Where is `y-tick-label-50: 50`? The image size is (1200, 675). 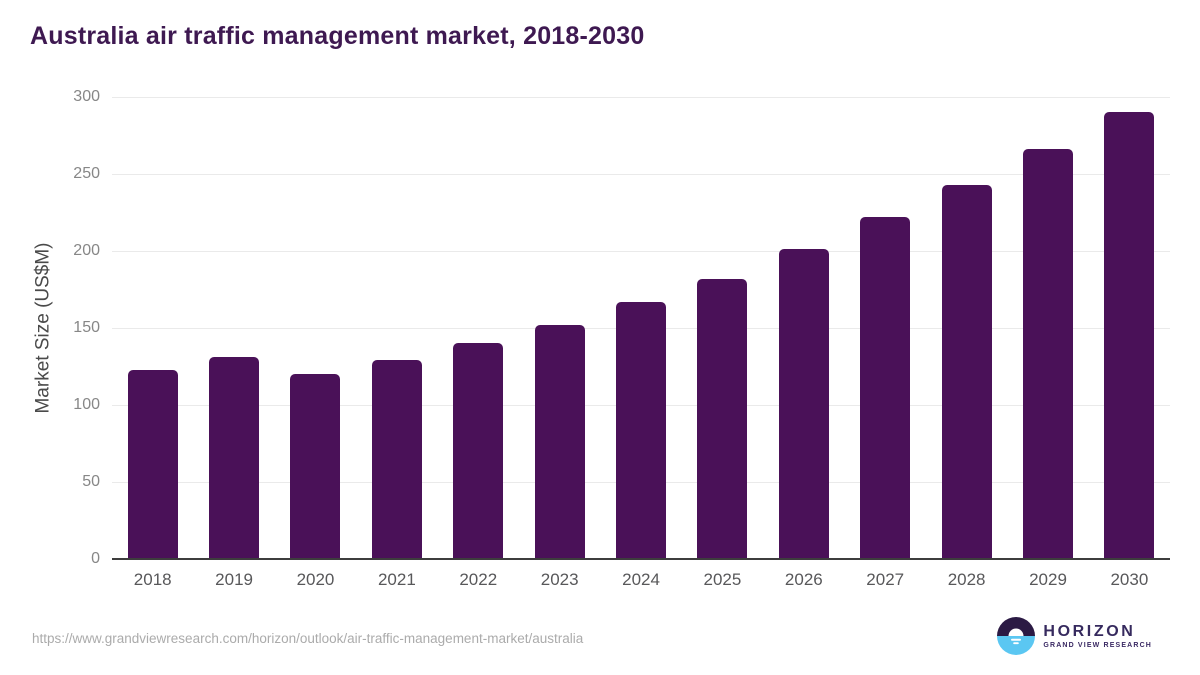
y-tick-label-50: 50 is located at coordinates (91, 481).